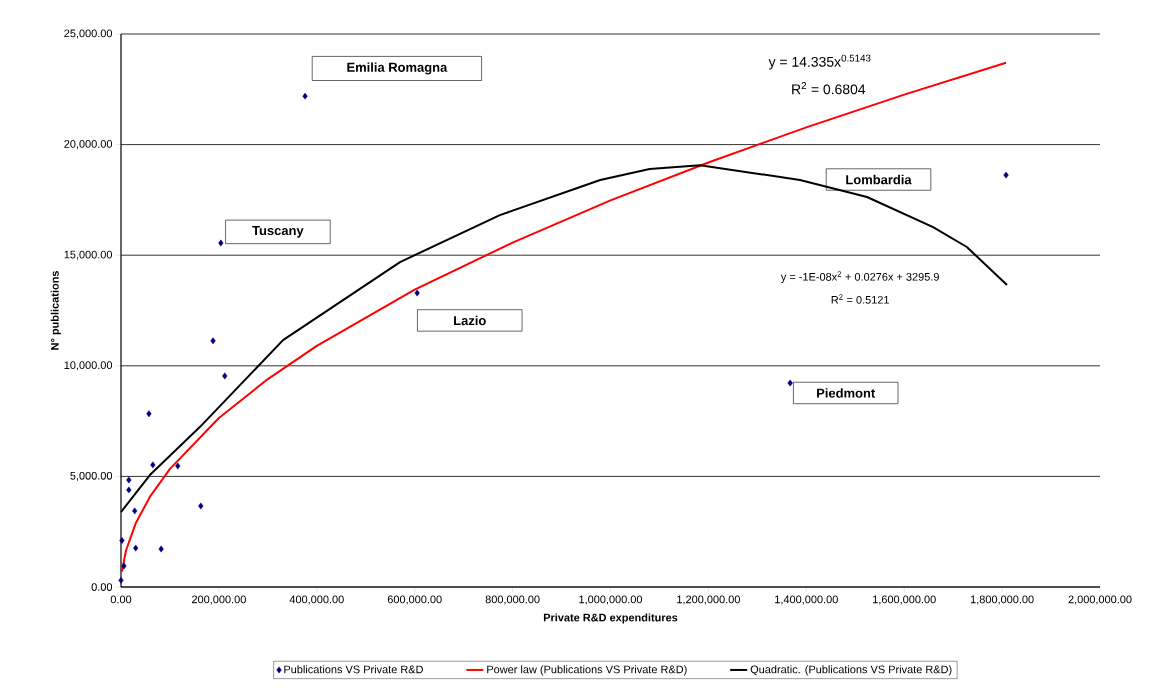 Image resolution: width=1152 pixels, height=695 pixels. Describe the element at coordinates (1002, 600) in the screenshot. I see `x-tick-label: 1,800,000.00` at that location.